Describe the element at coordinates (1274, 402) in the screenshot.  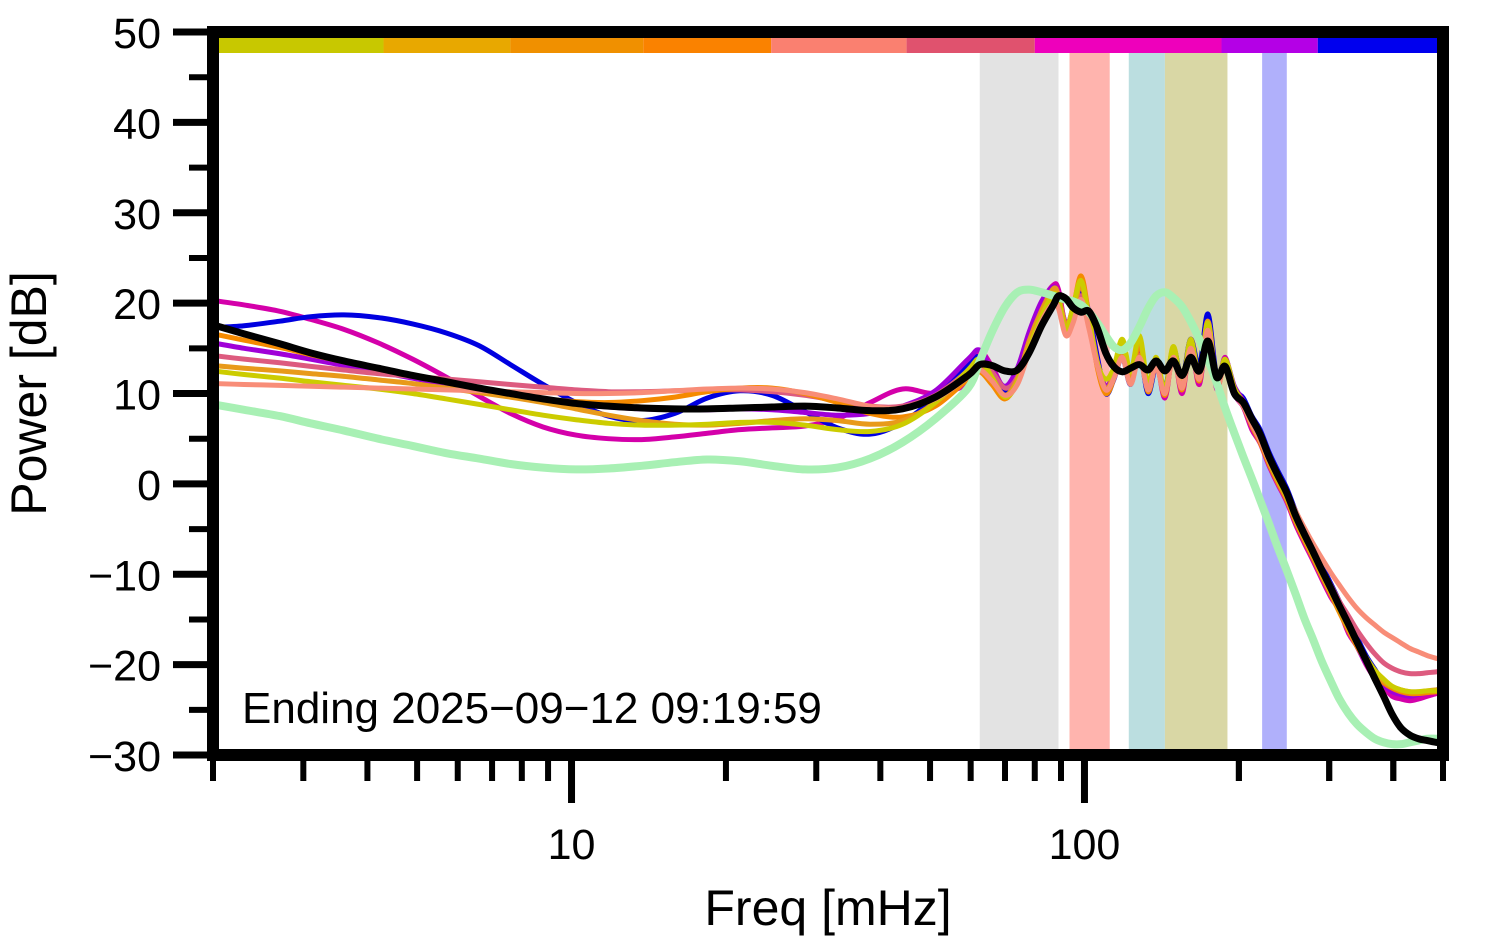
I see `band-lavender` at that location.